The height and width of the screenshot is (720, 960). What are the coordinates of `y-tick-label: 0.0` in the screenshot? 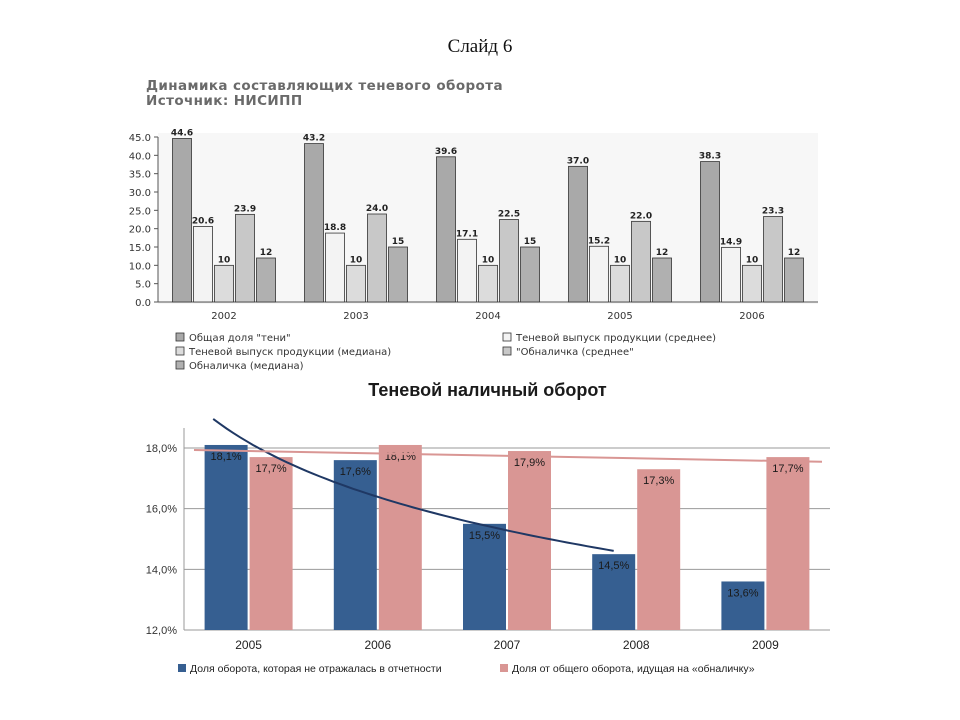 It's located at (143, 303).